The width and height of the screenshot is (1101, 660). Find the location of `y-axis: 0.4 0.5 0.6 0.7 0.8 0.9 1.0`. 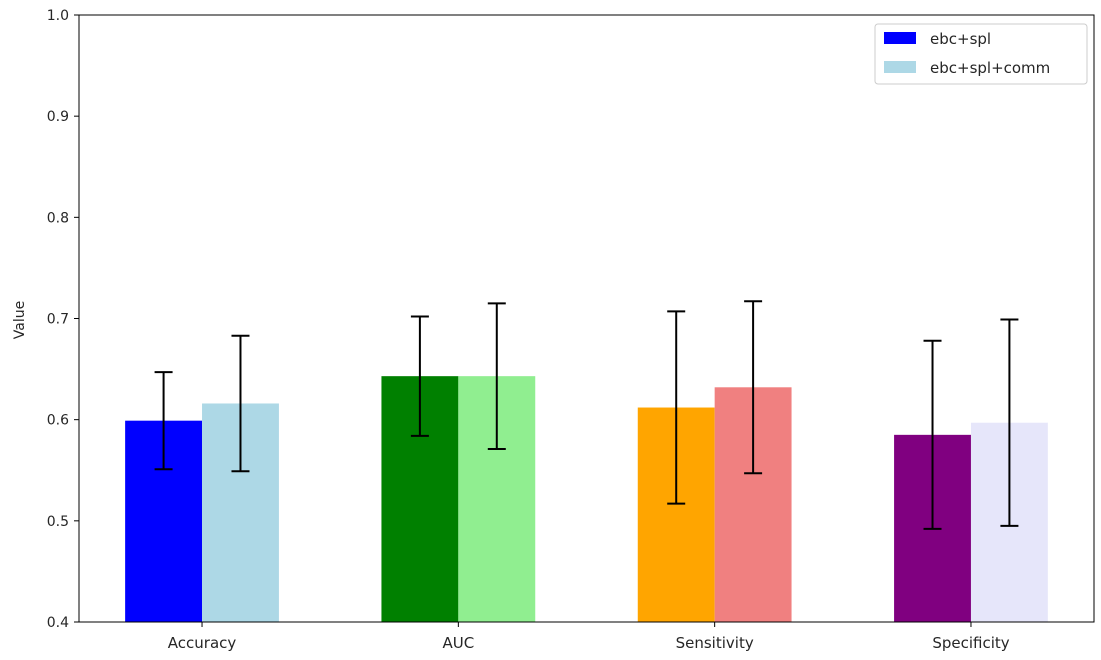

y-axis: 0.4 0.5 0.6 0.7 0.8 0.9 1.0 is located at coordinates (63, 319).